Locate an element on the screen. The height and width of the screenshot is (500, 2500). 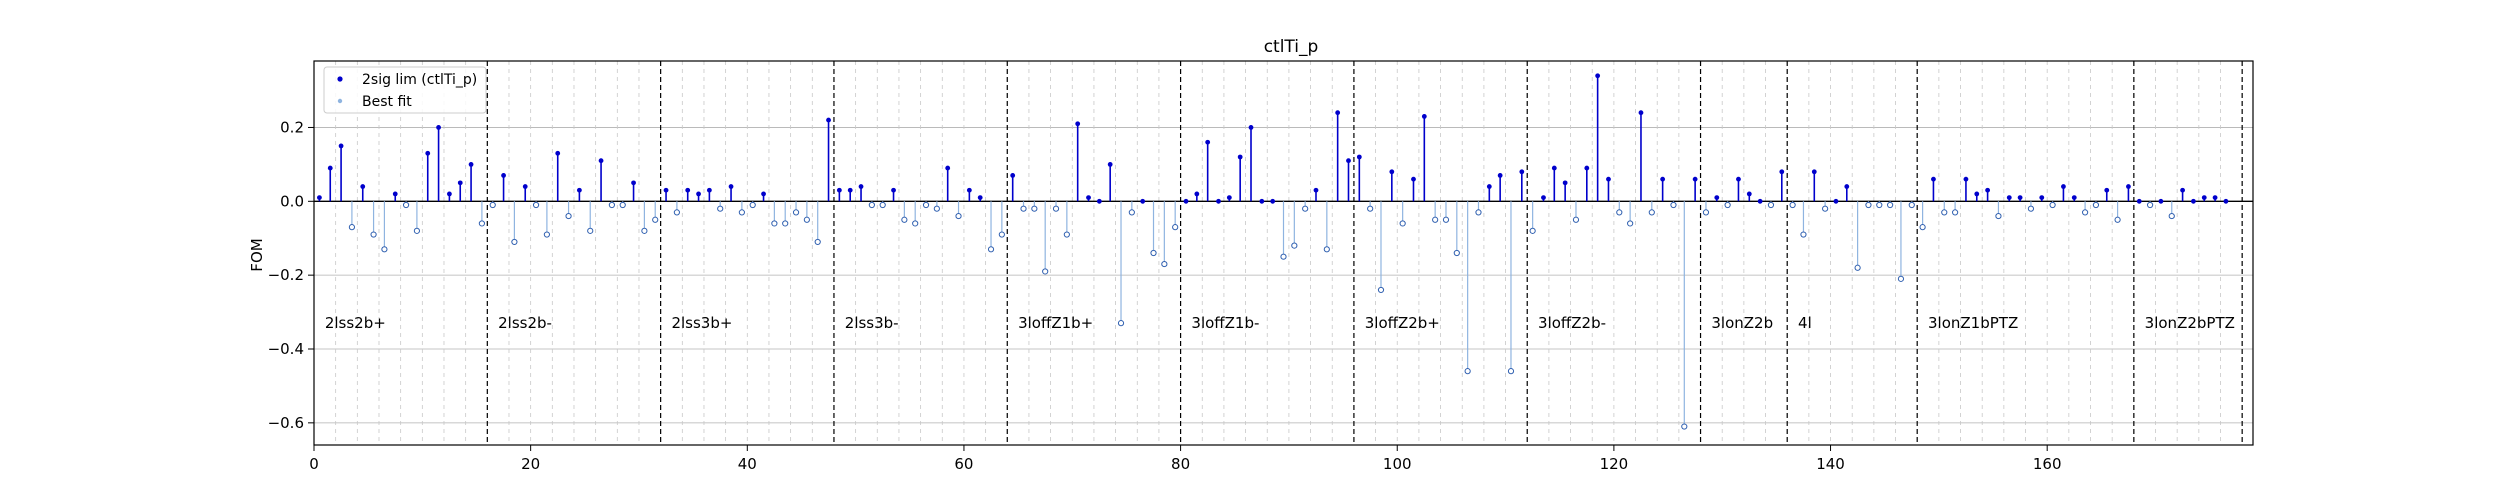
x-tick-label: 0 is located at coordinates (314, 464).